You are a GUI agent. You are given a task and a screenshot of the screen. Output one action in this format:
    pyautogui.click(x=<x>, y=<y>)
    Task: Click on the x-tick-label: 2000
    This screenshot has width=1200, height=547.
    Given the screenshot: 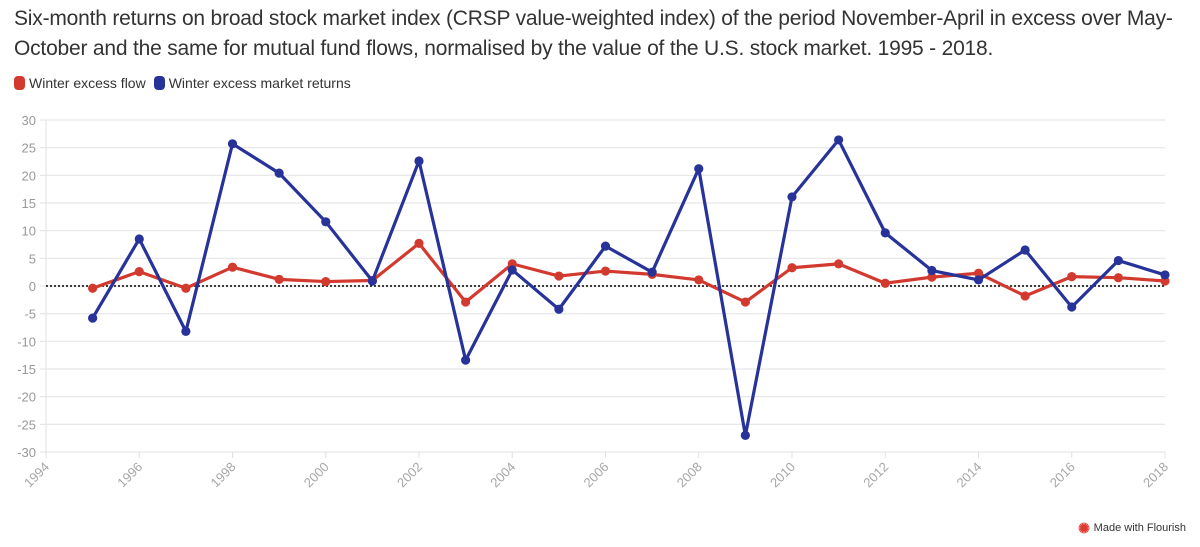 What is the action you would take?
    pyautogui.click(x=316, y=474)
    